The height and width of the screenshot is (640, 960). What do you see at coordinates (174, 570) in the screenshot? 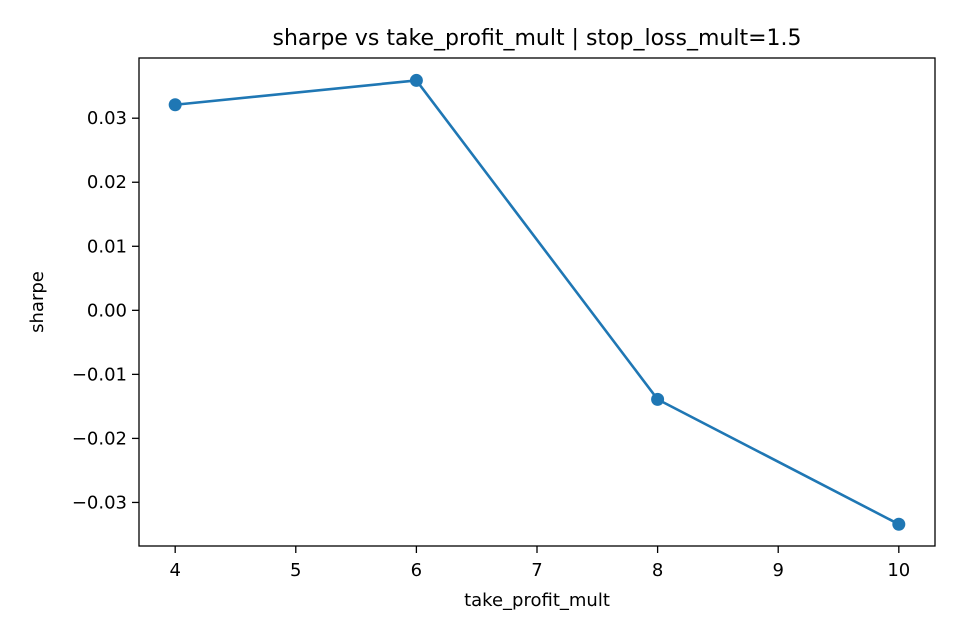
I see `x-tick-label: 4` at bounding box center [174, 570].